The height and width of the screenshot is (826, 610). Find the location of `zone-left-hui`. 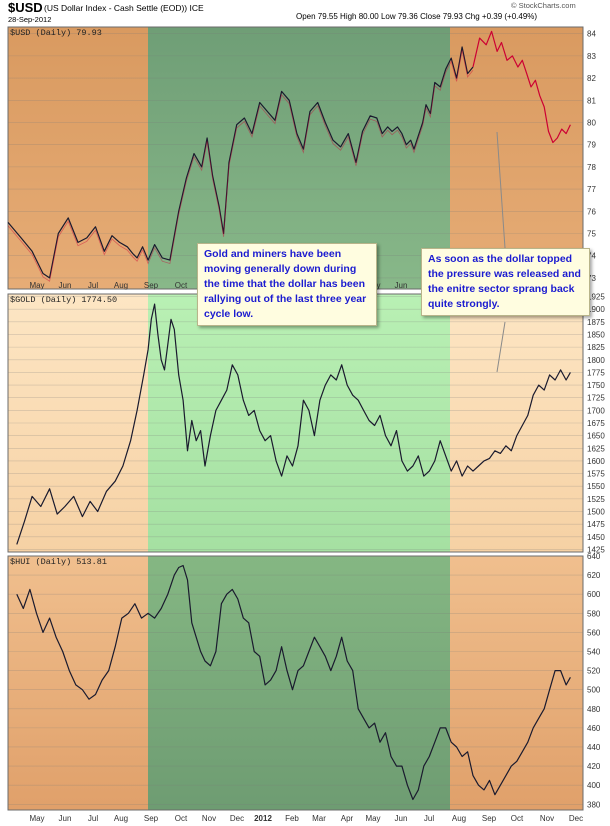

zone-left-hui is located at coordinates (78, 683).